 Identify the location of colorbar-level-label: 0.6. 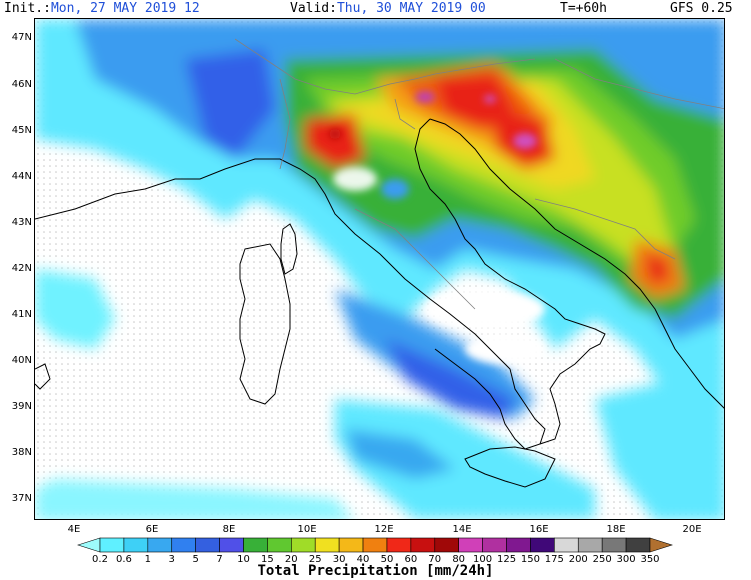
(123, 559).